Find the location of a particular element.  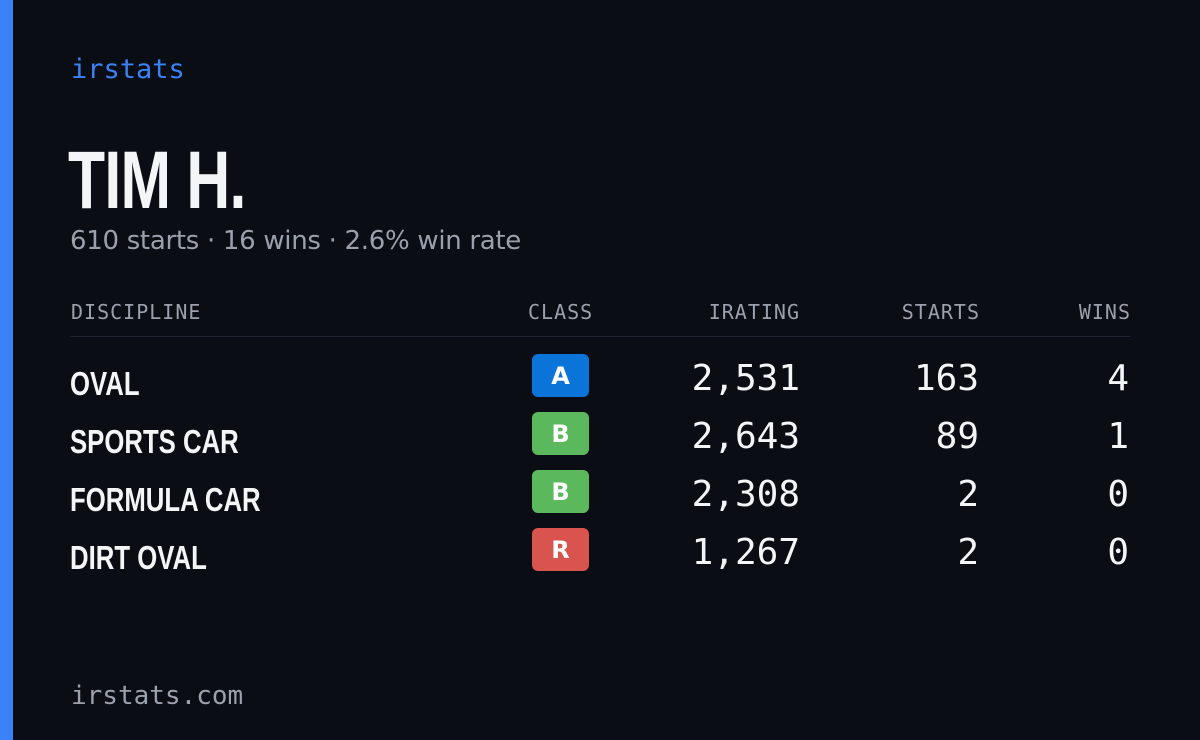

discipline-name: DIRT OVAL is located at coordinates (138, 557).